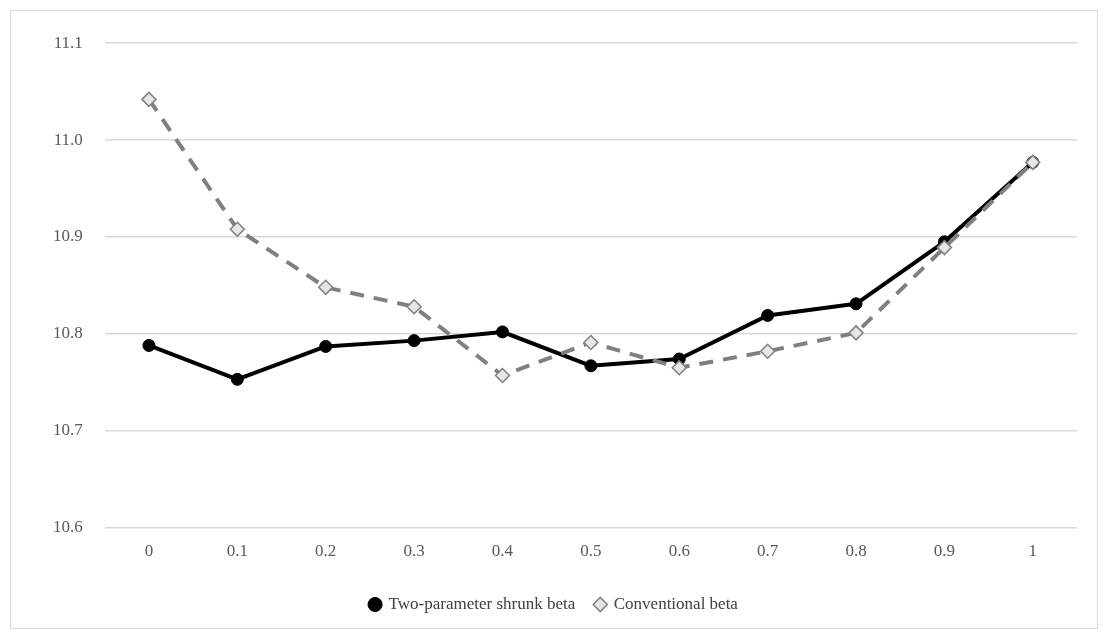  Describe the element at coordinates (856, 551) in the screenshot. I see `x-tick-label: 0.8` at that location.